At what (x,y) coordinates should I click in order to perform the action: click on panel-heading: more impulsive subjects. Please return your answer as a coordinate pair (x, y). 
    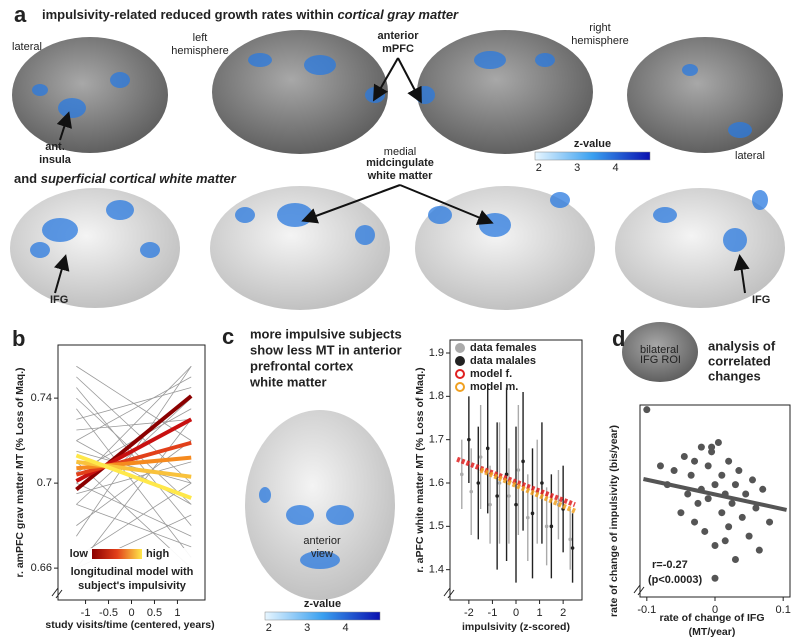
    Looking at the image, I should click on (326, 333).